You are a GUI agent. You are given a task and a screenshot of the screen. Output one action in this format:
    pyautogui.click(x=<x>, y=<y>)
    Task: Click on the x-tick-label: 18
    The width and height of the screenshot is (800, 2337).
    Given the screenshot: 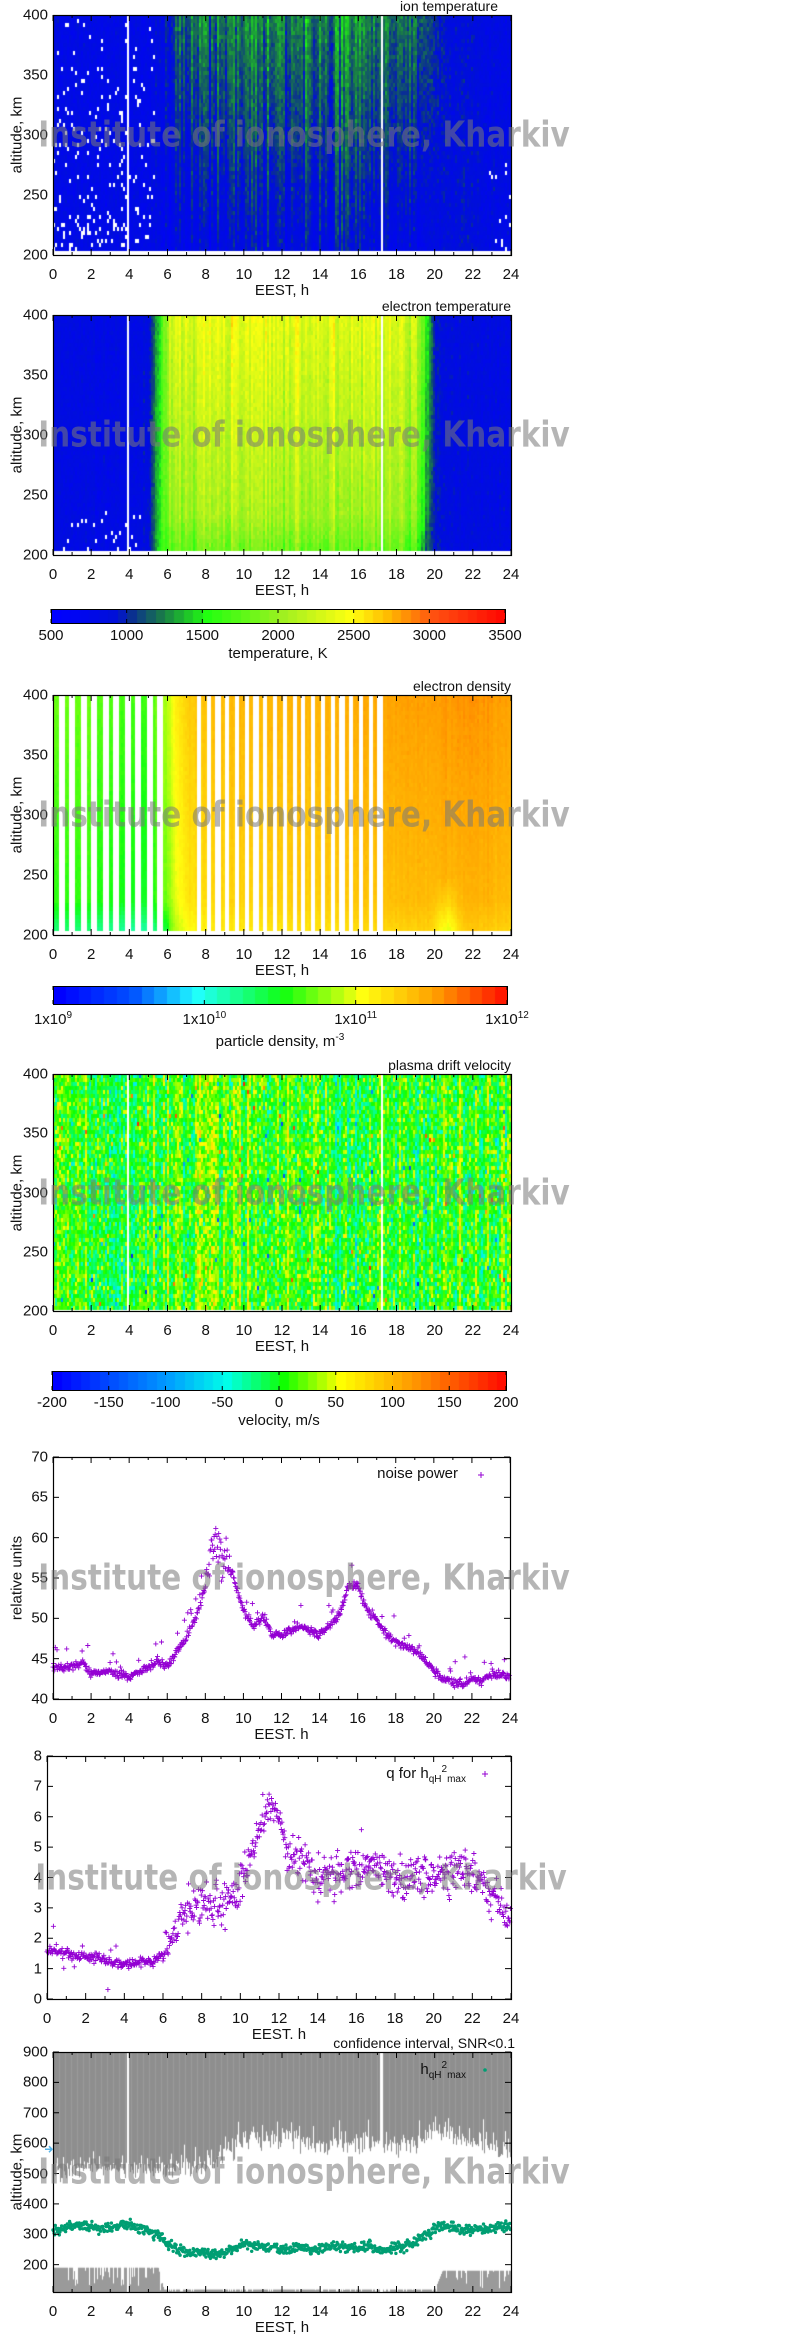 What is the action you would take?
    pyautogui.click(x=396, y=274)
    